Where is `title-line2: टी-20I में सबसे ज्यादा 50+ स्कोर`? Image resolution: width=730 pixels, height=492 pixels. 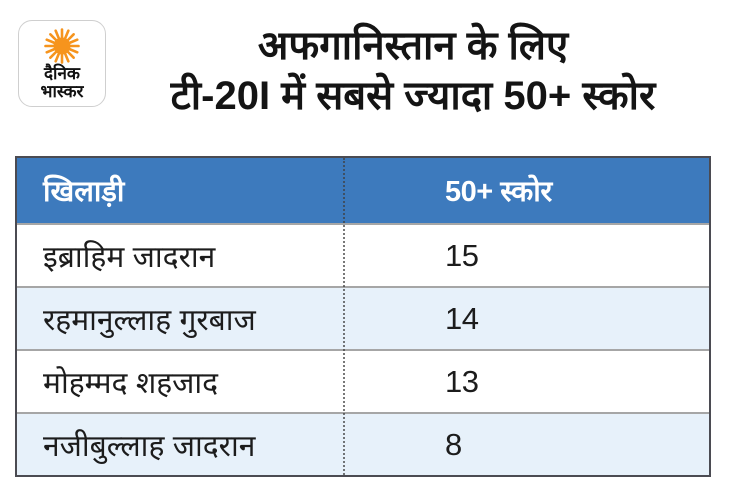 title-line2: टी-20I में सबसे ज्यादा 50+ स्कोर is located at coordinates (413, 96).